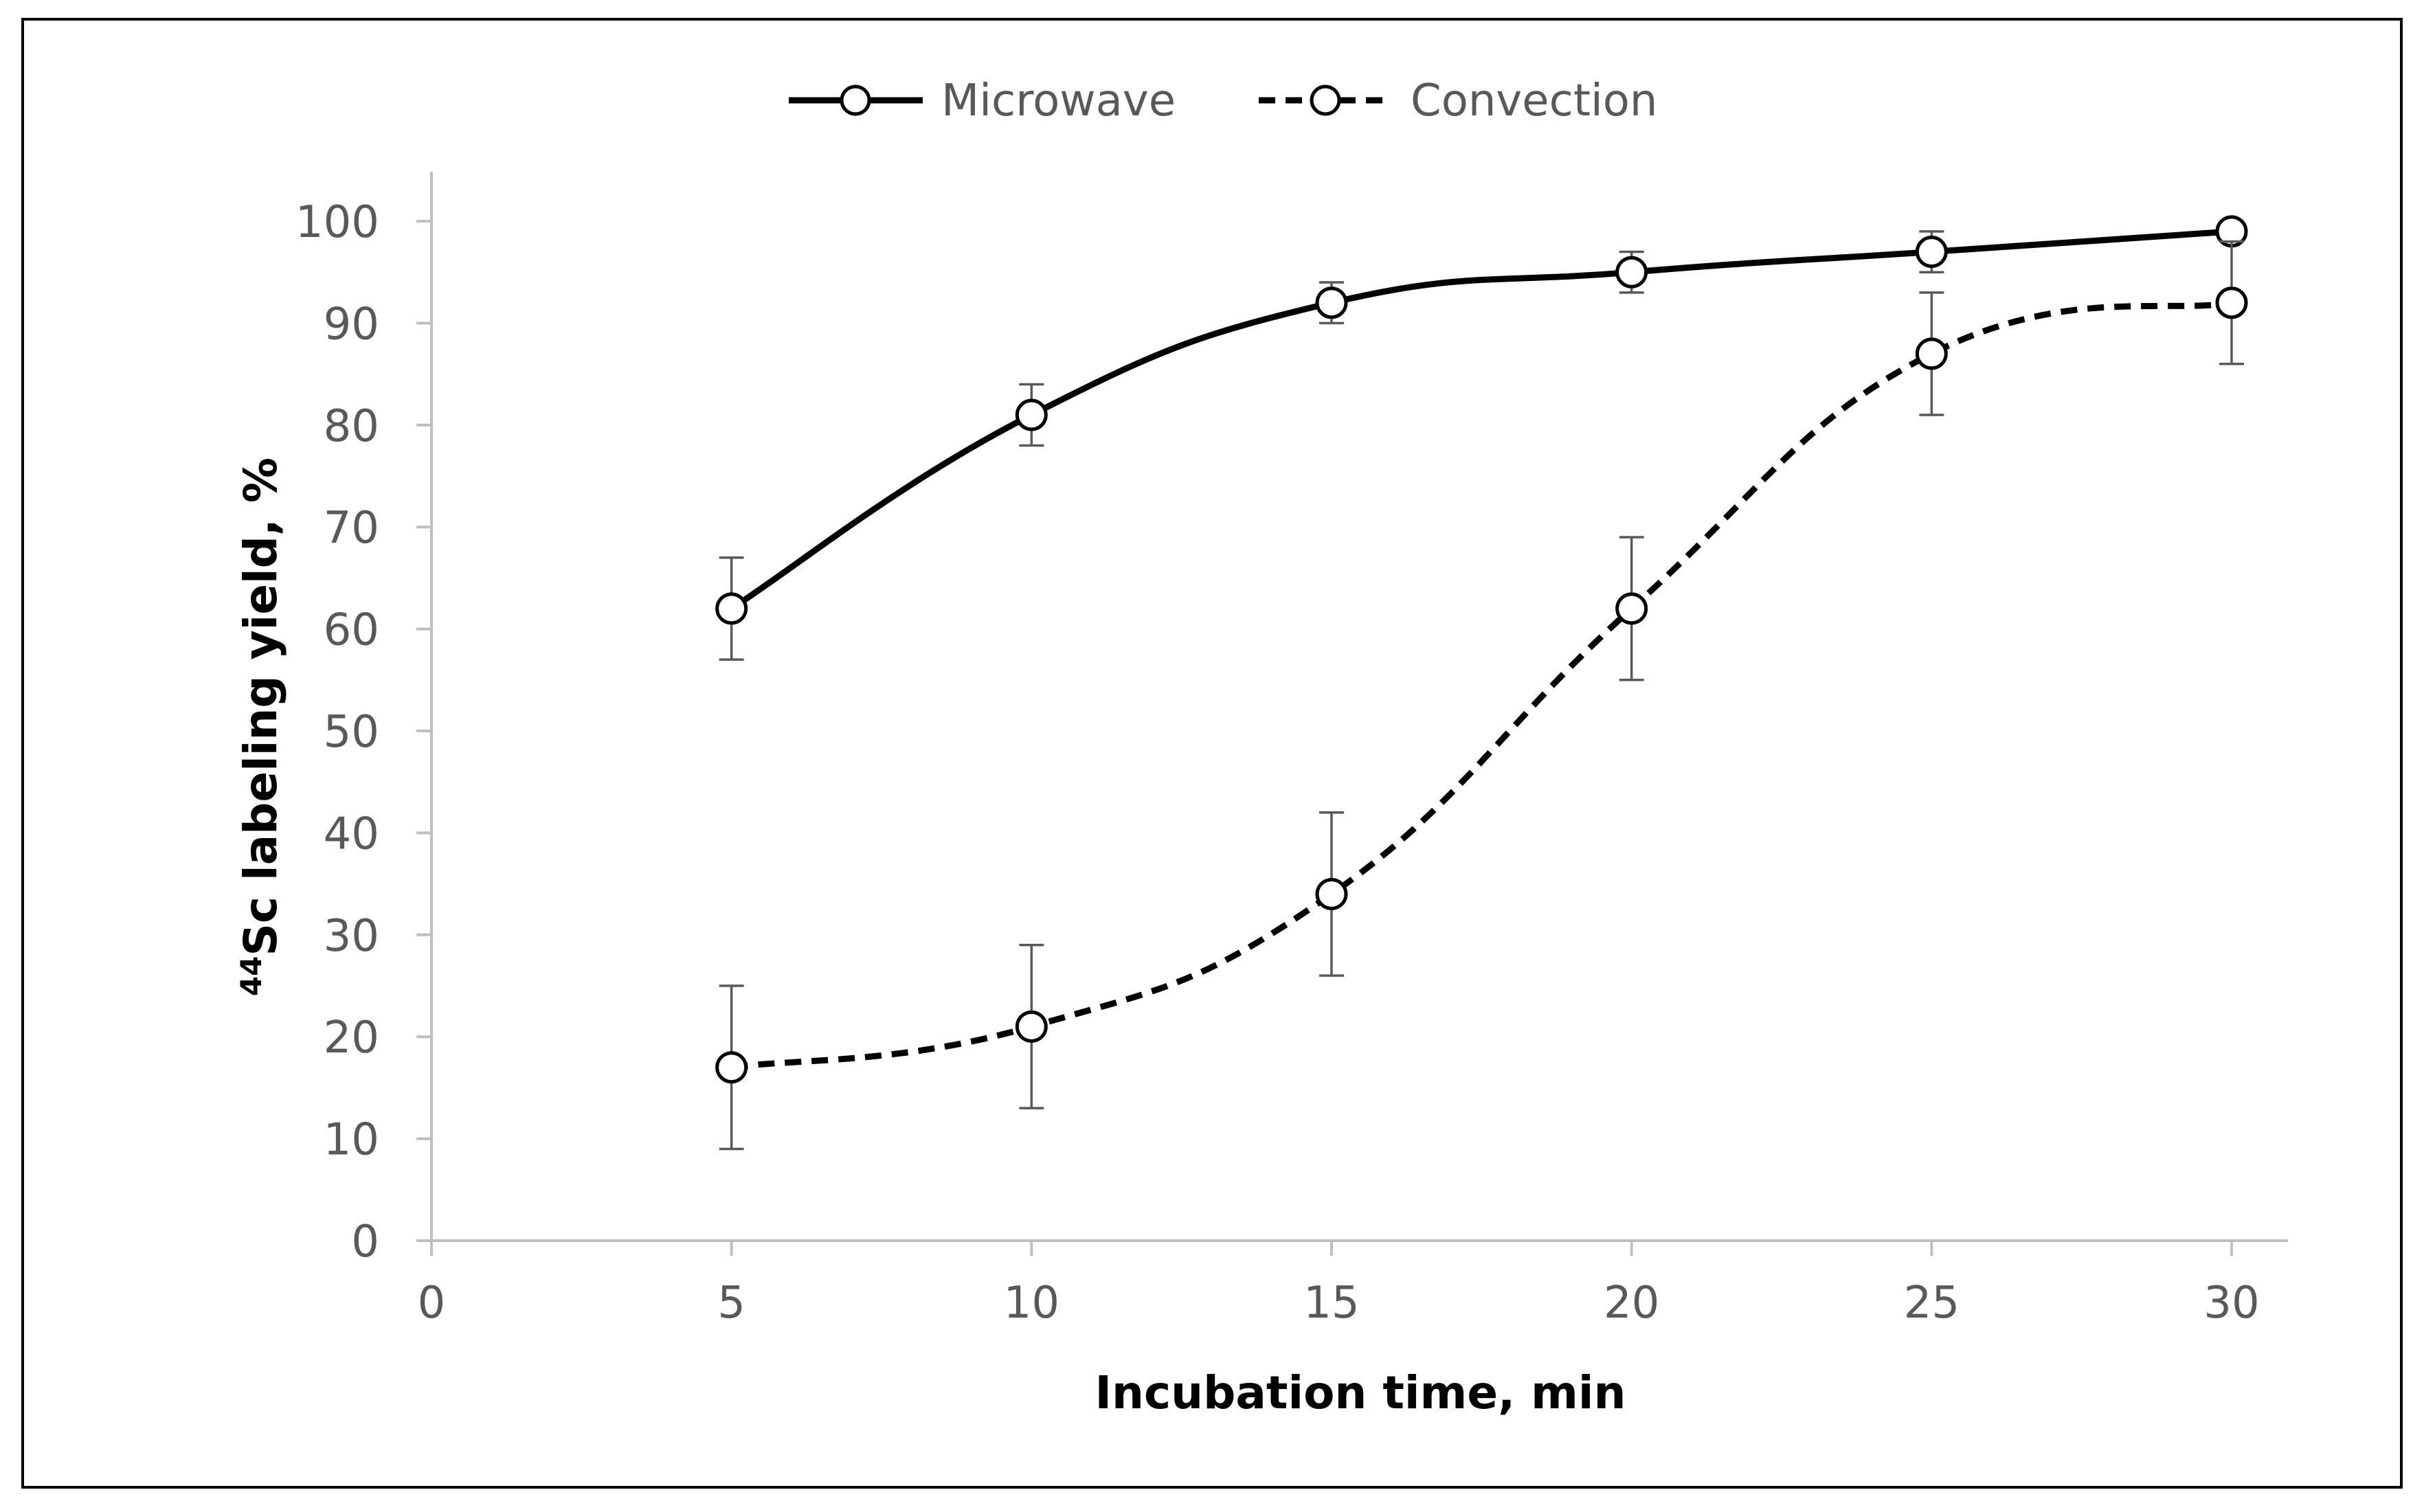 This screenshot has height=1512, width=2424. Describe the element at coordinates (351, 834) in the screenshot. I see `y-tick-label-40: 40` at that location.